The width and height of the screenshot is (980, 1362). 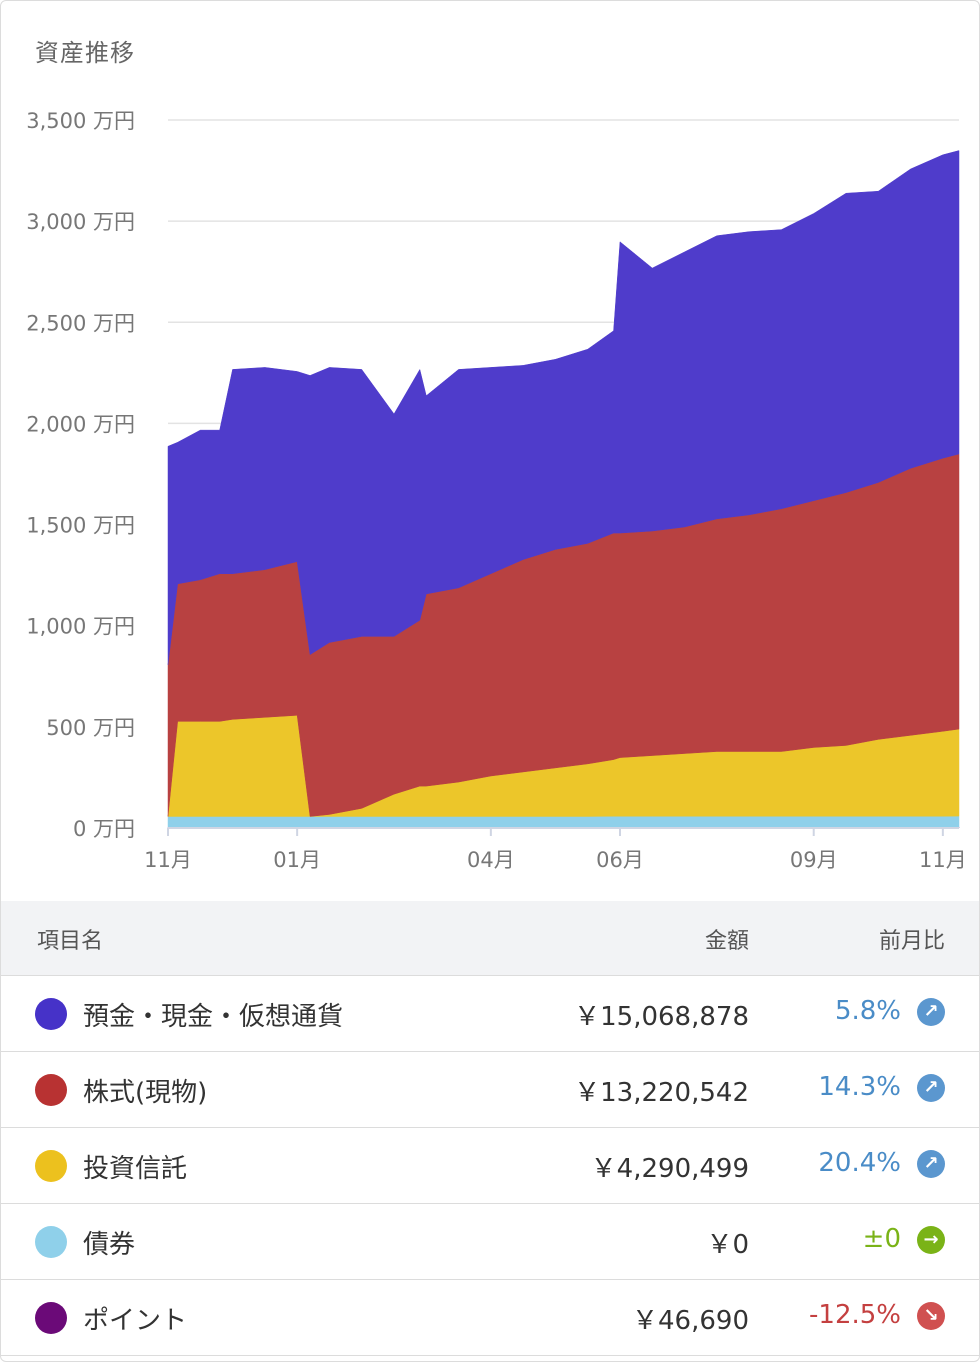 What do you see at coordinates (85, 53) in the screenshot?
I see `chart-title: 資産推移` at bounding box center [85, 53].